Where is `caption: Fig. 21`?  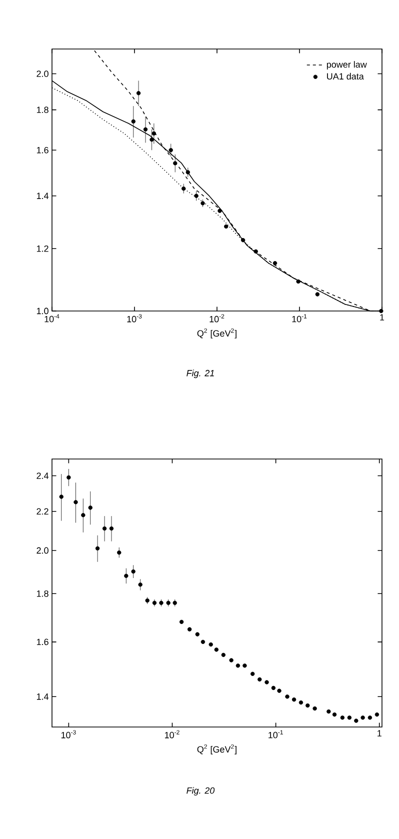 caption: Fig. 21 is located at coordinates (200, 374).